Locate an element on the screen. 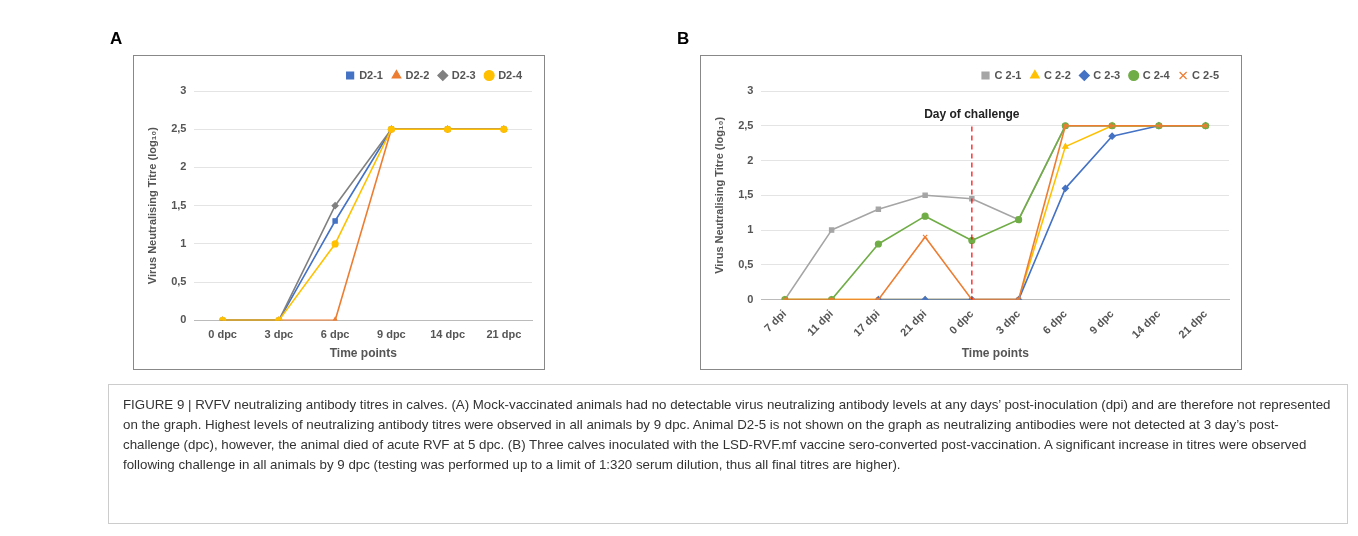  chart-title: A is located at coordinates (116, 39).